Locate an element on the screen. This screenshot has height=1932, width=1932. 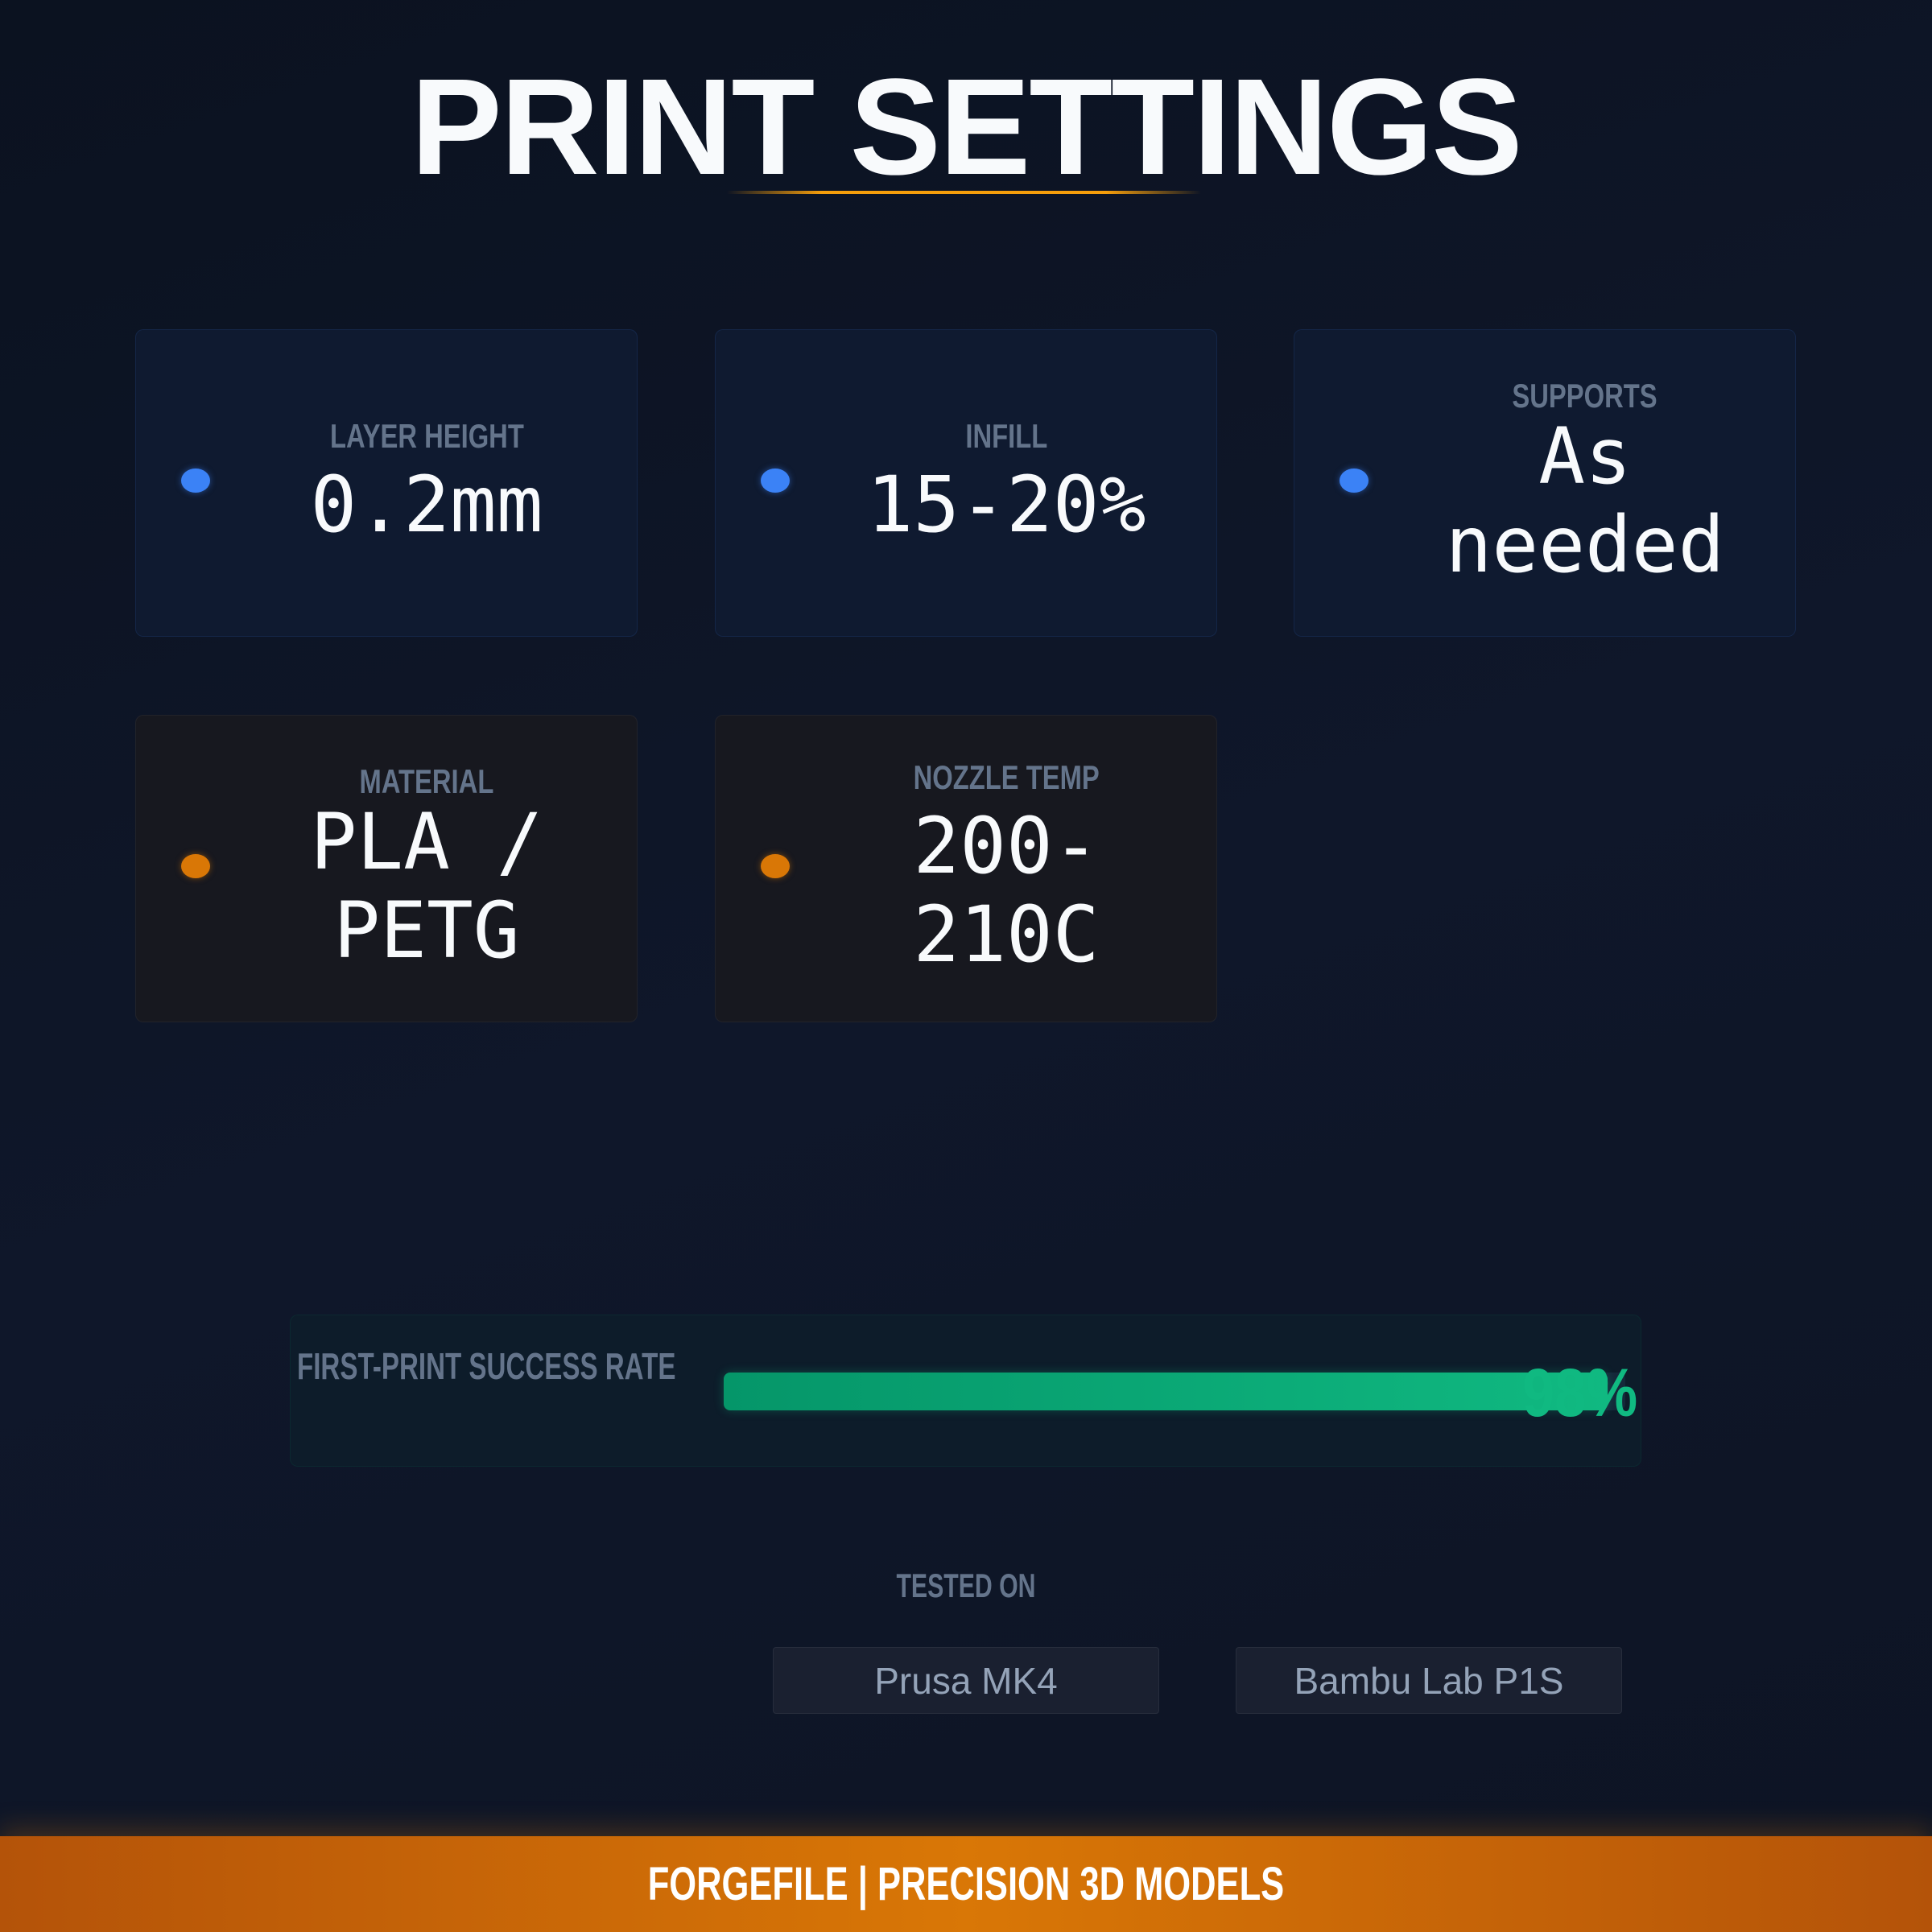
setting-label: INFILL is located at coordinates (1006, 436).